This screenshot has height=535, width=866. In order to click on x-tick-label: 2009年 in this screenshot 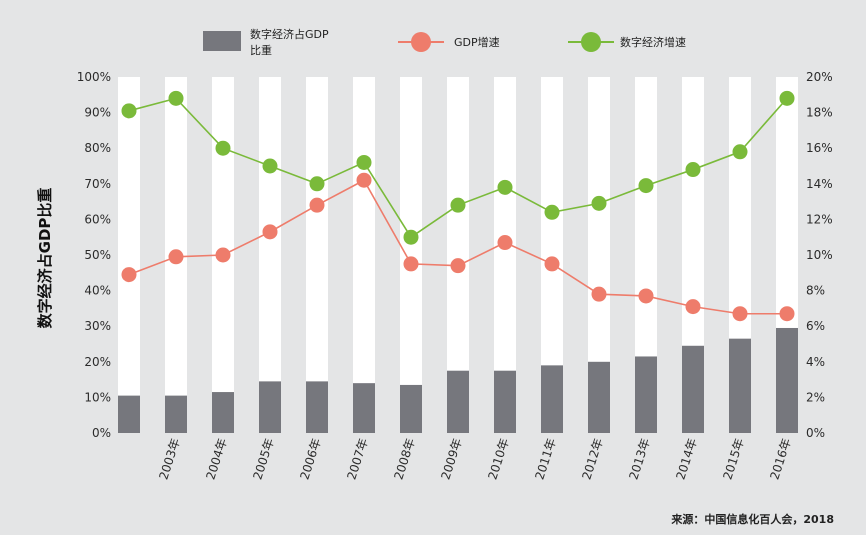, I will do `click(451, 459)`.